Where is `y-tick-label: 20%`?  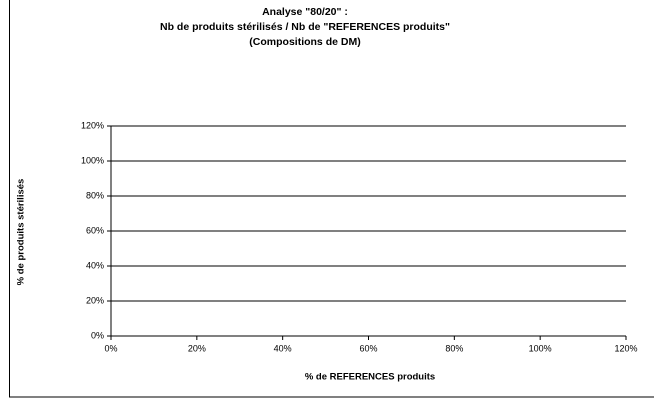 y-tick-label: 20% is located at coordinates (95, 300).